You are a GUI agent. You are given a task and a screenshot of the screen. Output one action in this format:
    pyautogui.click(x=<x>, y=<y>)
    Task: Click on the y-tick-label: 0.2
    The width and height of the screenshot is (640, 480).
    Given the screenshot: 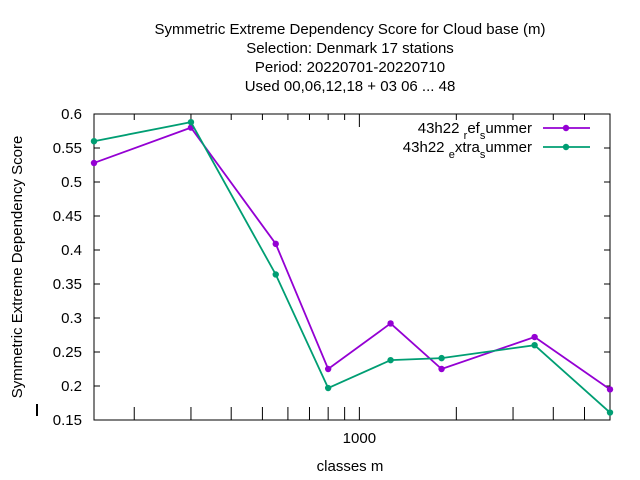 What is the action you would take?
    pyautogui.click(x=71, y=386)
    